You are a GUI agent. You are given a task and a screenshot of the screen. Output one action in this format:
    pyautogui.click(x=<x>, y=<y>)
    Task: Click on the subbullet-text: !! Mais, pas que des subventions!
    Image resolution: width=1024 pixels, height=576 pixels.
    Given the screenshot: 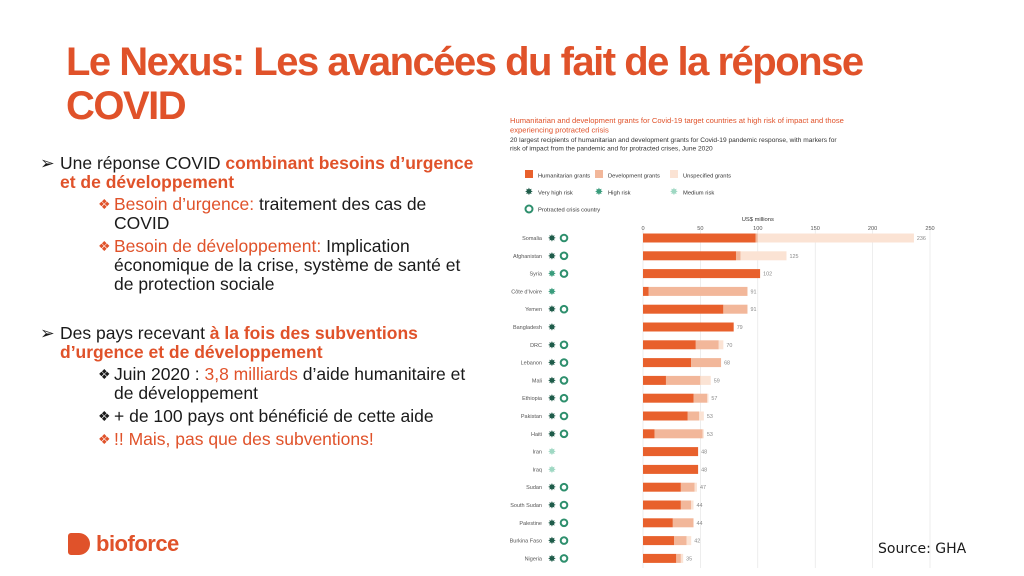 What is the action you would take?
    pyautogui.click(x=244, y=439)
    